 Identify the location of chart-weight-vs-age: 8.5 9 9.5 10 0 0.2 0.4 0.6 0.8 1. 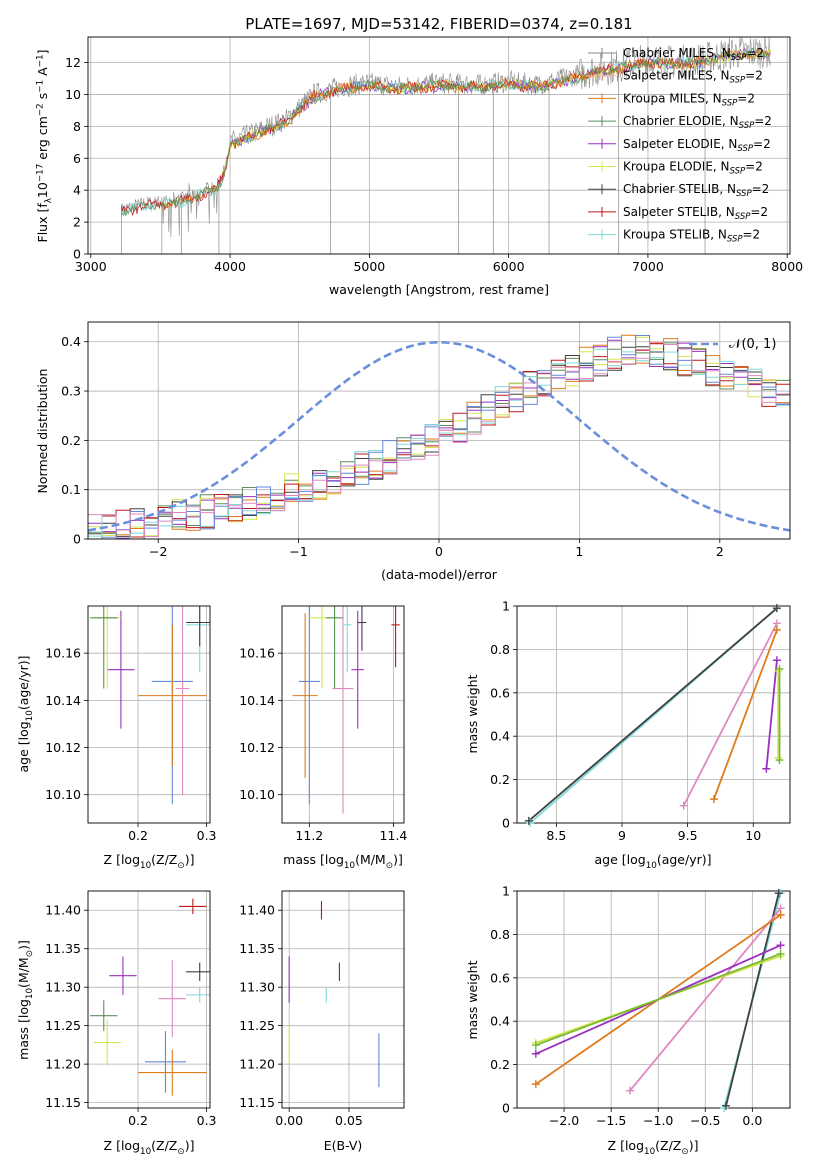
(640, 721).